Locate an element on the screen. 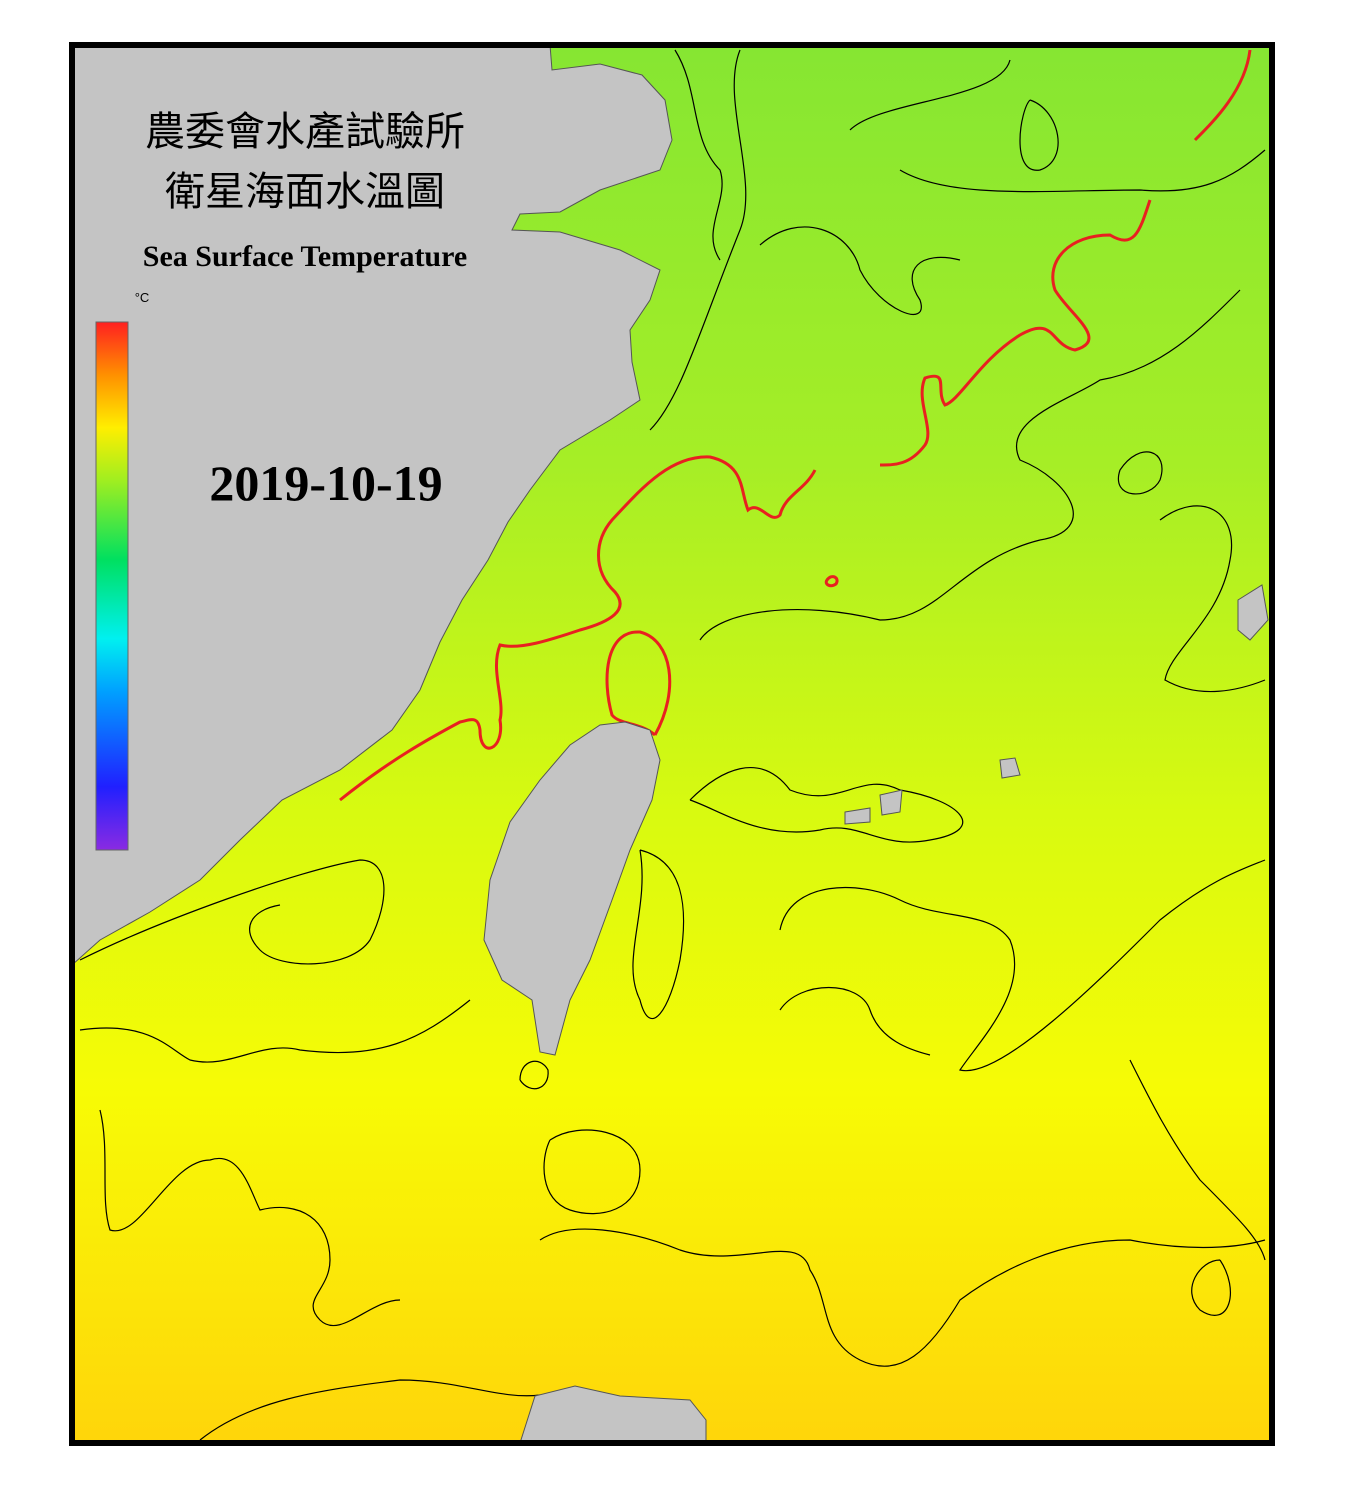 The width and height of the screenshot is (1350, 1500). luzon is located at coordinates (613, 1414).